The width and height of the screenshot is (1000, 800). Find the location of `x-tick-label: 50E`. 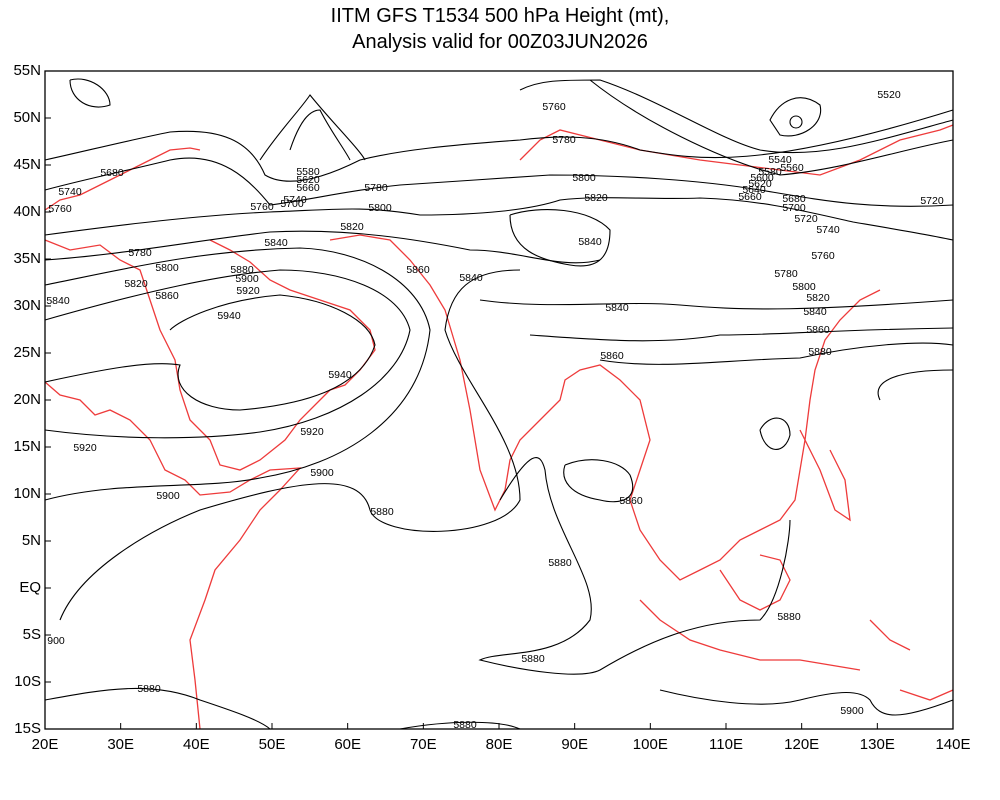

x-tick-label: 50E is located at coordinates (272, 744).